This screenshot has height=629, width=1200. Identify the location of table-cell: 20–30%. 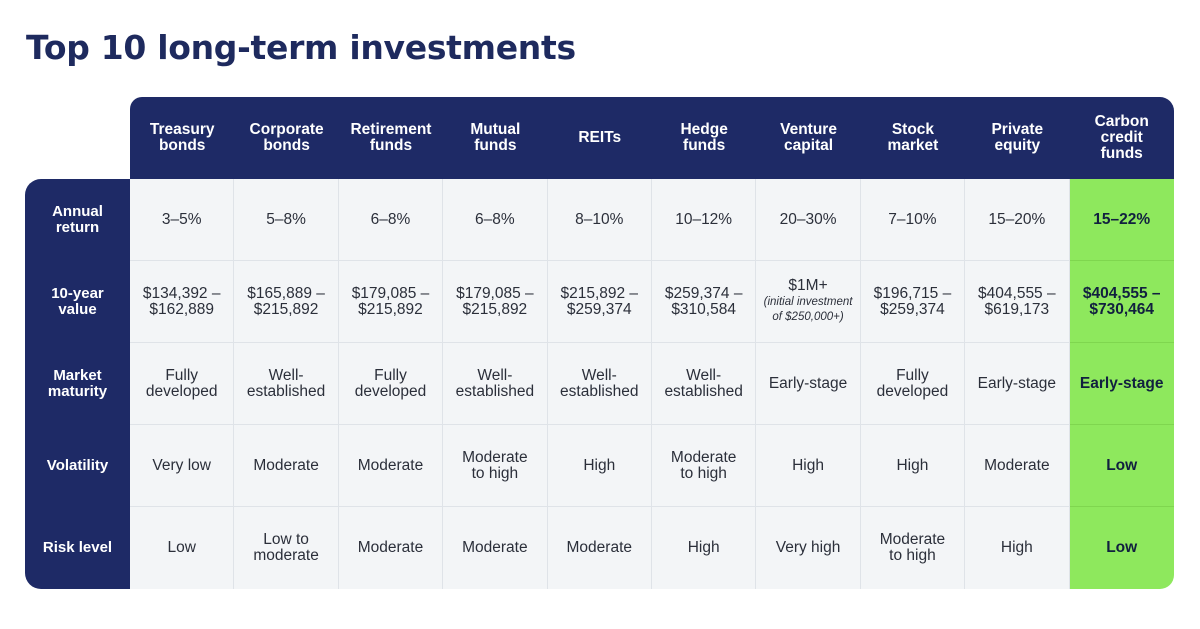
(808, 220).